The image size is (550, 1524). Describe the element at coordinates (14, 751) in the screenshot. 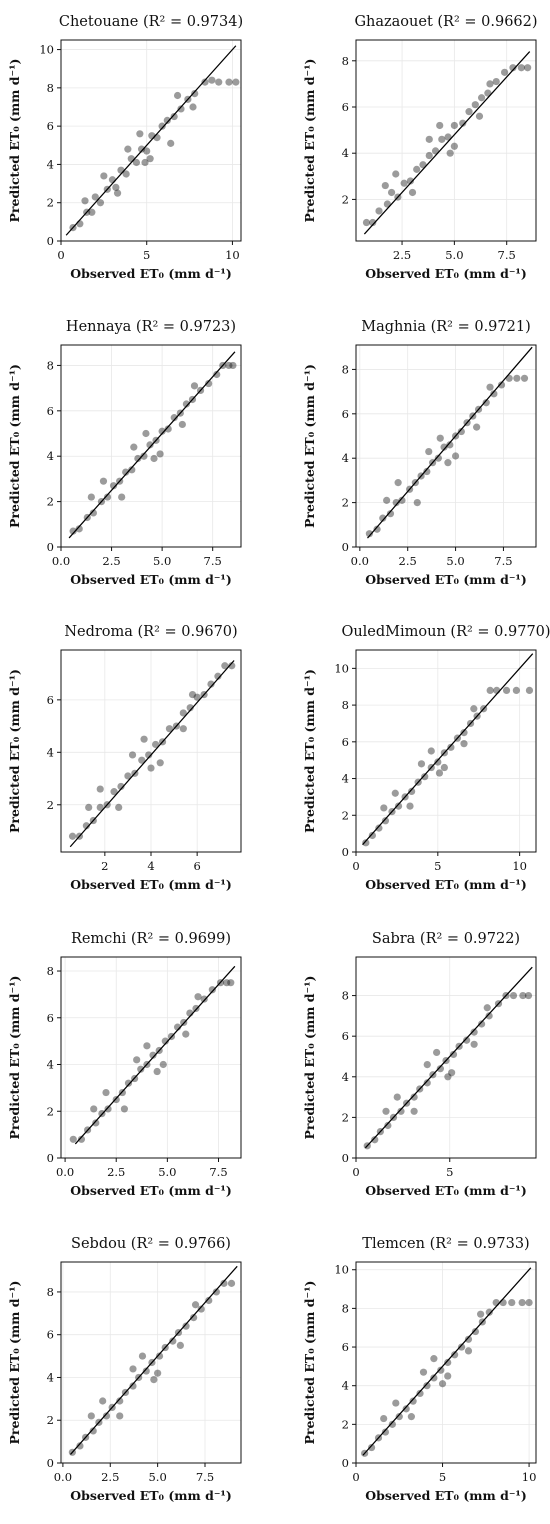

I see `y-axis-label: Predicted ET₀ (mm d⁻¹)` at that location.